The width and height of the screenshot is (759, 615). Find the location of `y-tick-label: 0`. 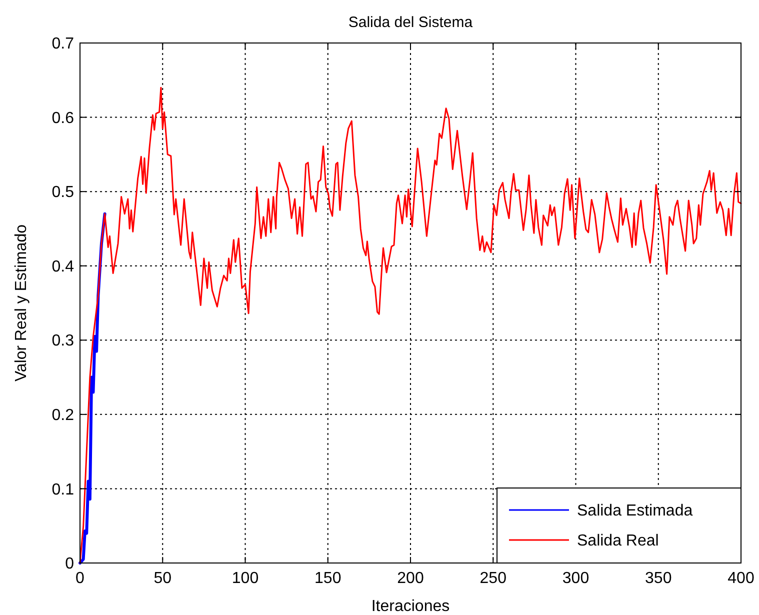

y-tick-label: 0 is located at coordinates (69, 564).